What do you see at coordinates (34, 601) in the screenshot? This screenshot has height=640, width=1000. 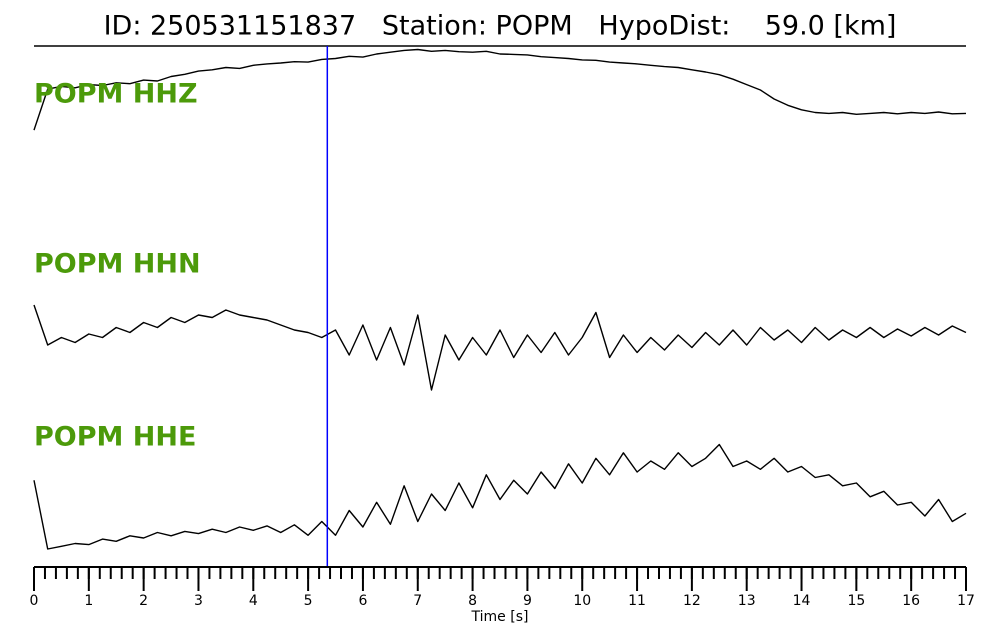 I see `x-tick-label: 0` at bounding box center [34, 601].